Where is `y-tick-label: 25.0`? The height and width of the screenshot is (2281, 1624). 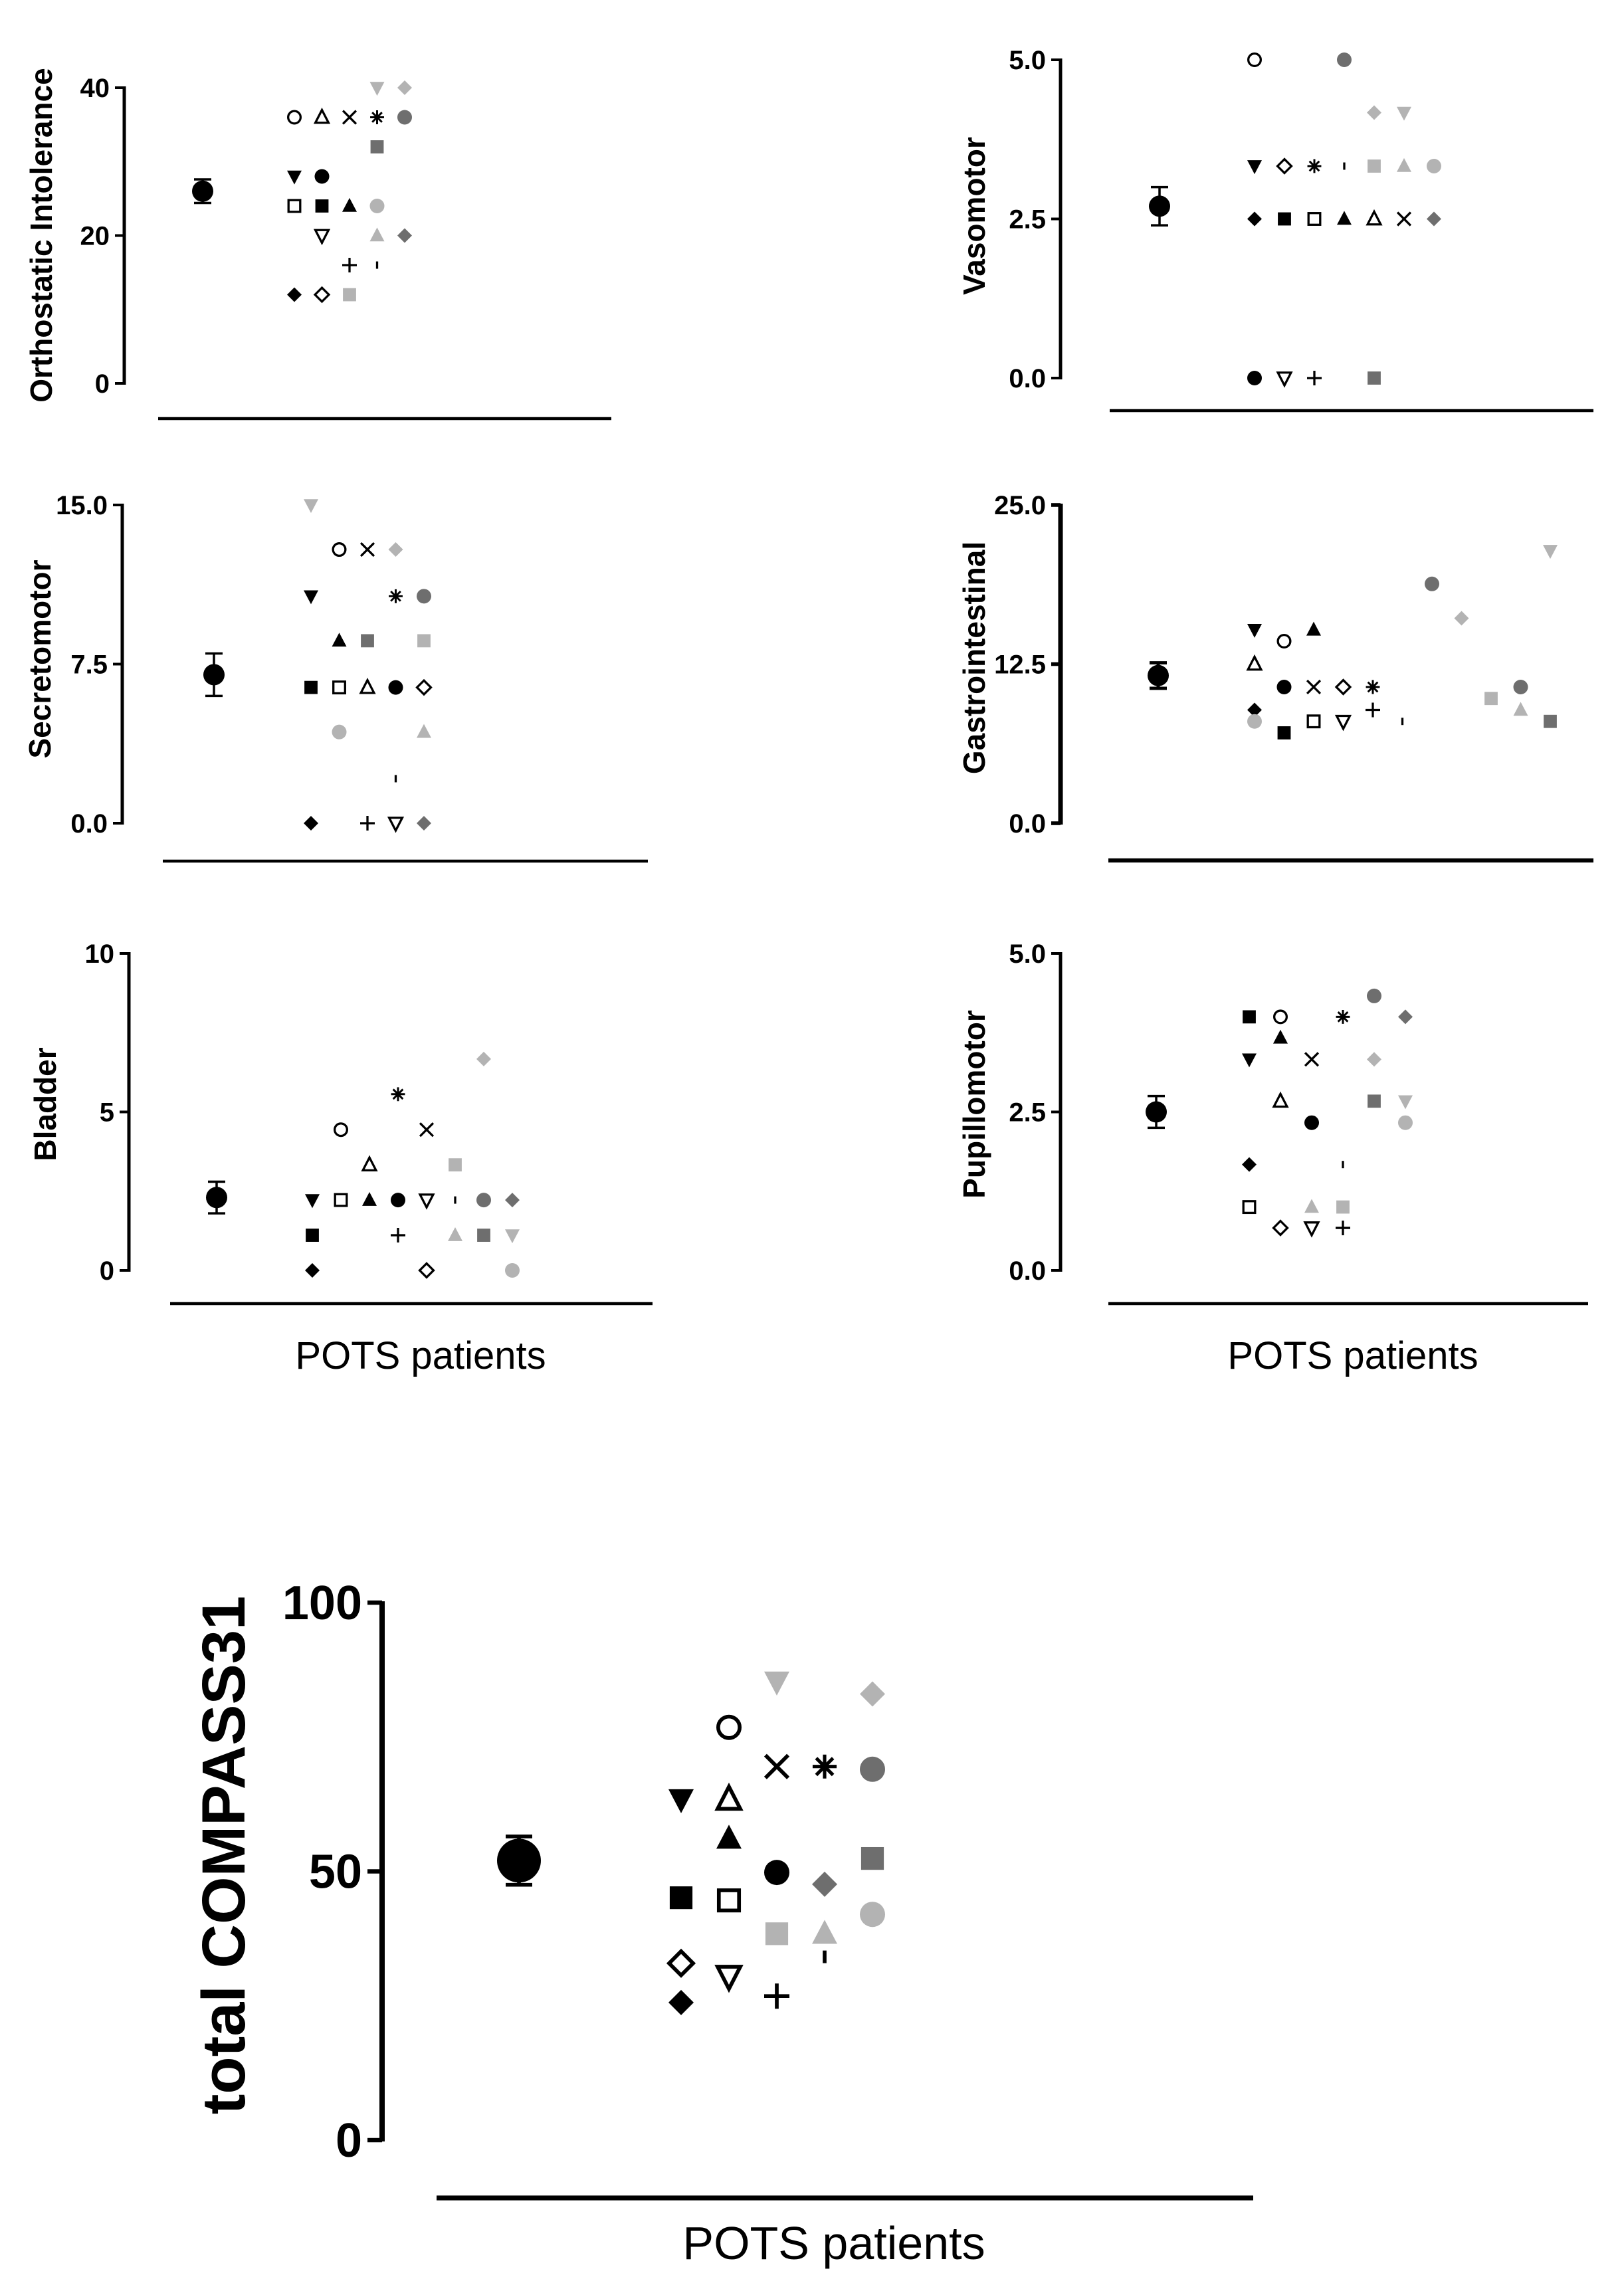 y-tick-label: 25.0 is located at coordinates (1020, 505).